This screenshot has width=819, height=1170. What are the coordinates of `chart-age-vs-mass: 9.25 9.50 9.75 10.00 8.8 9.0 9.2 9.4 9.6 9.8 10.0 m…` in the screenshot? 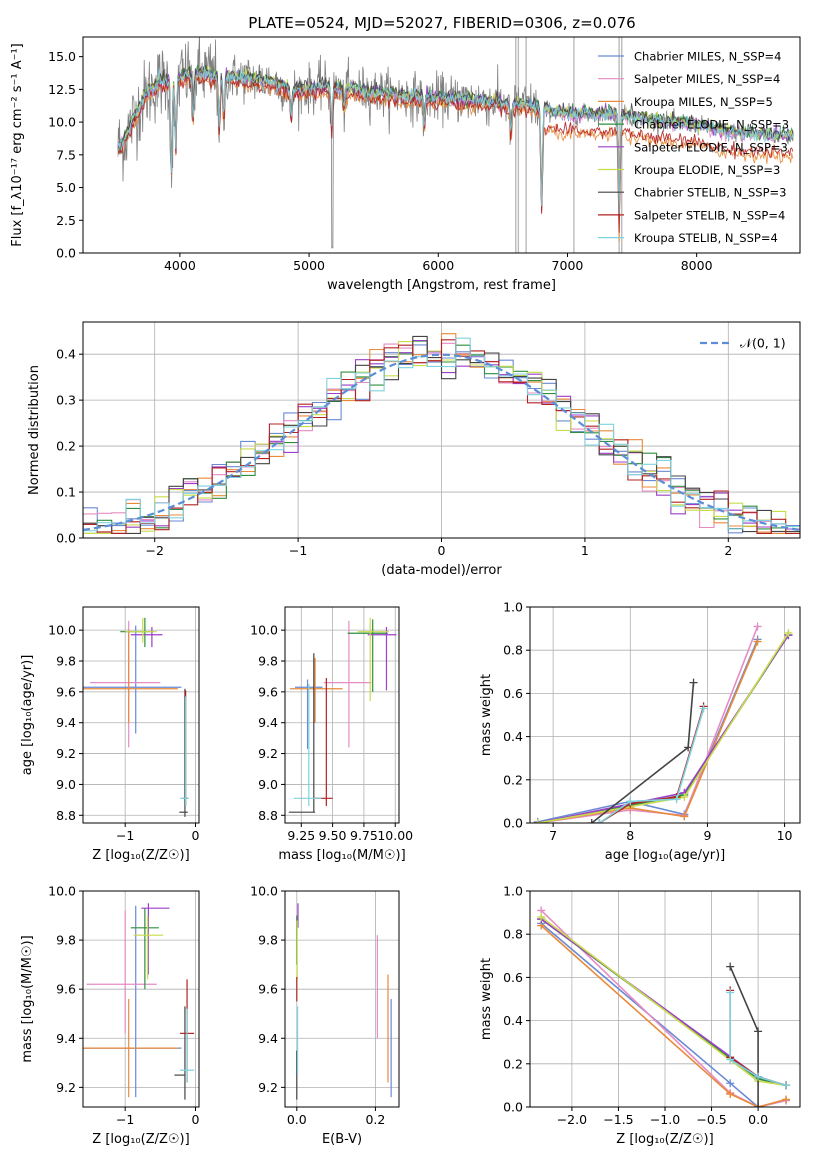 It's located at (331, 734).